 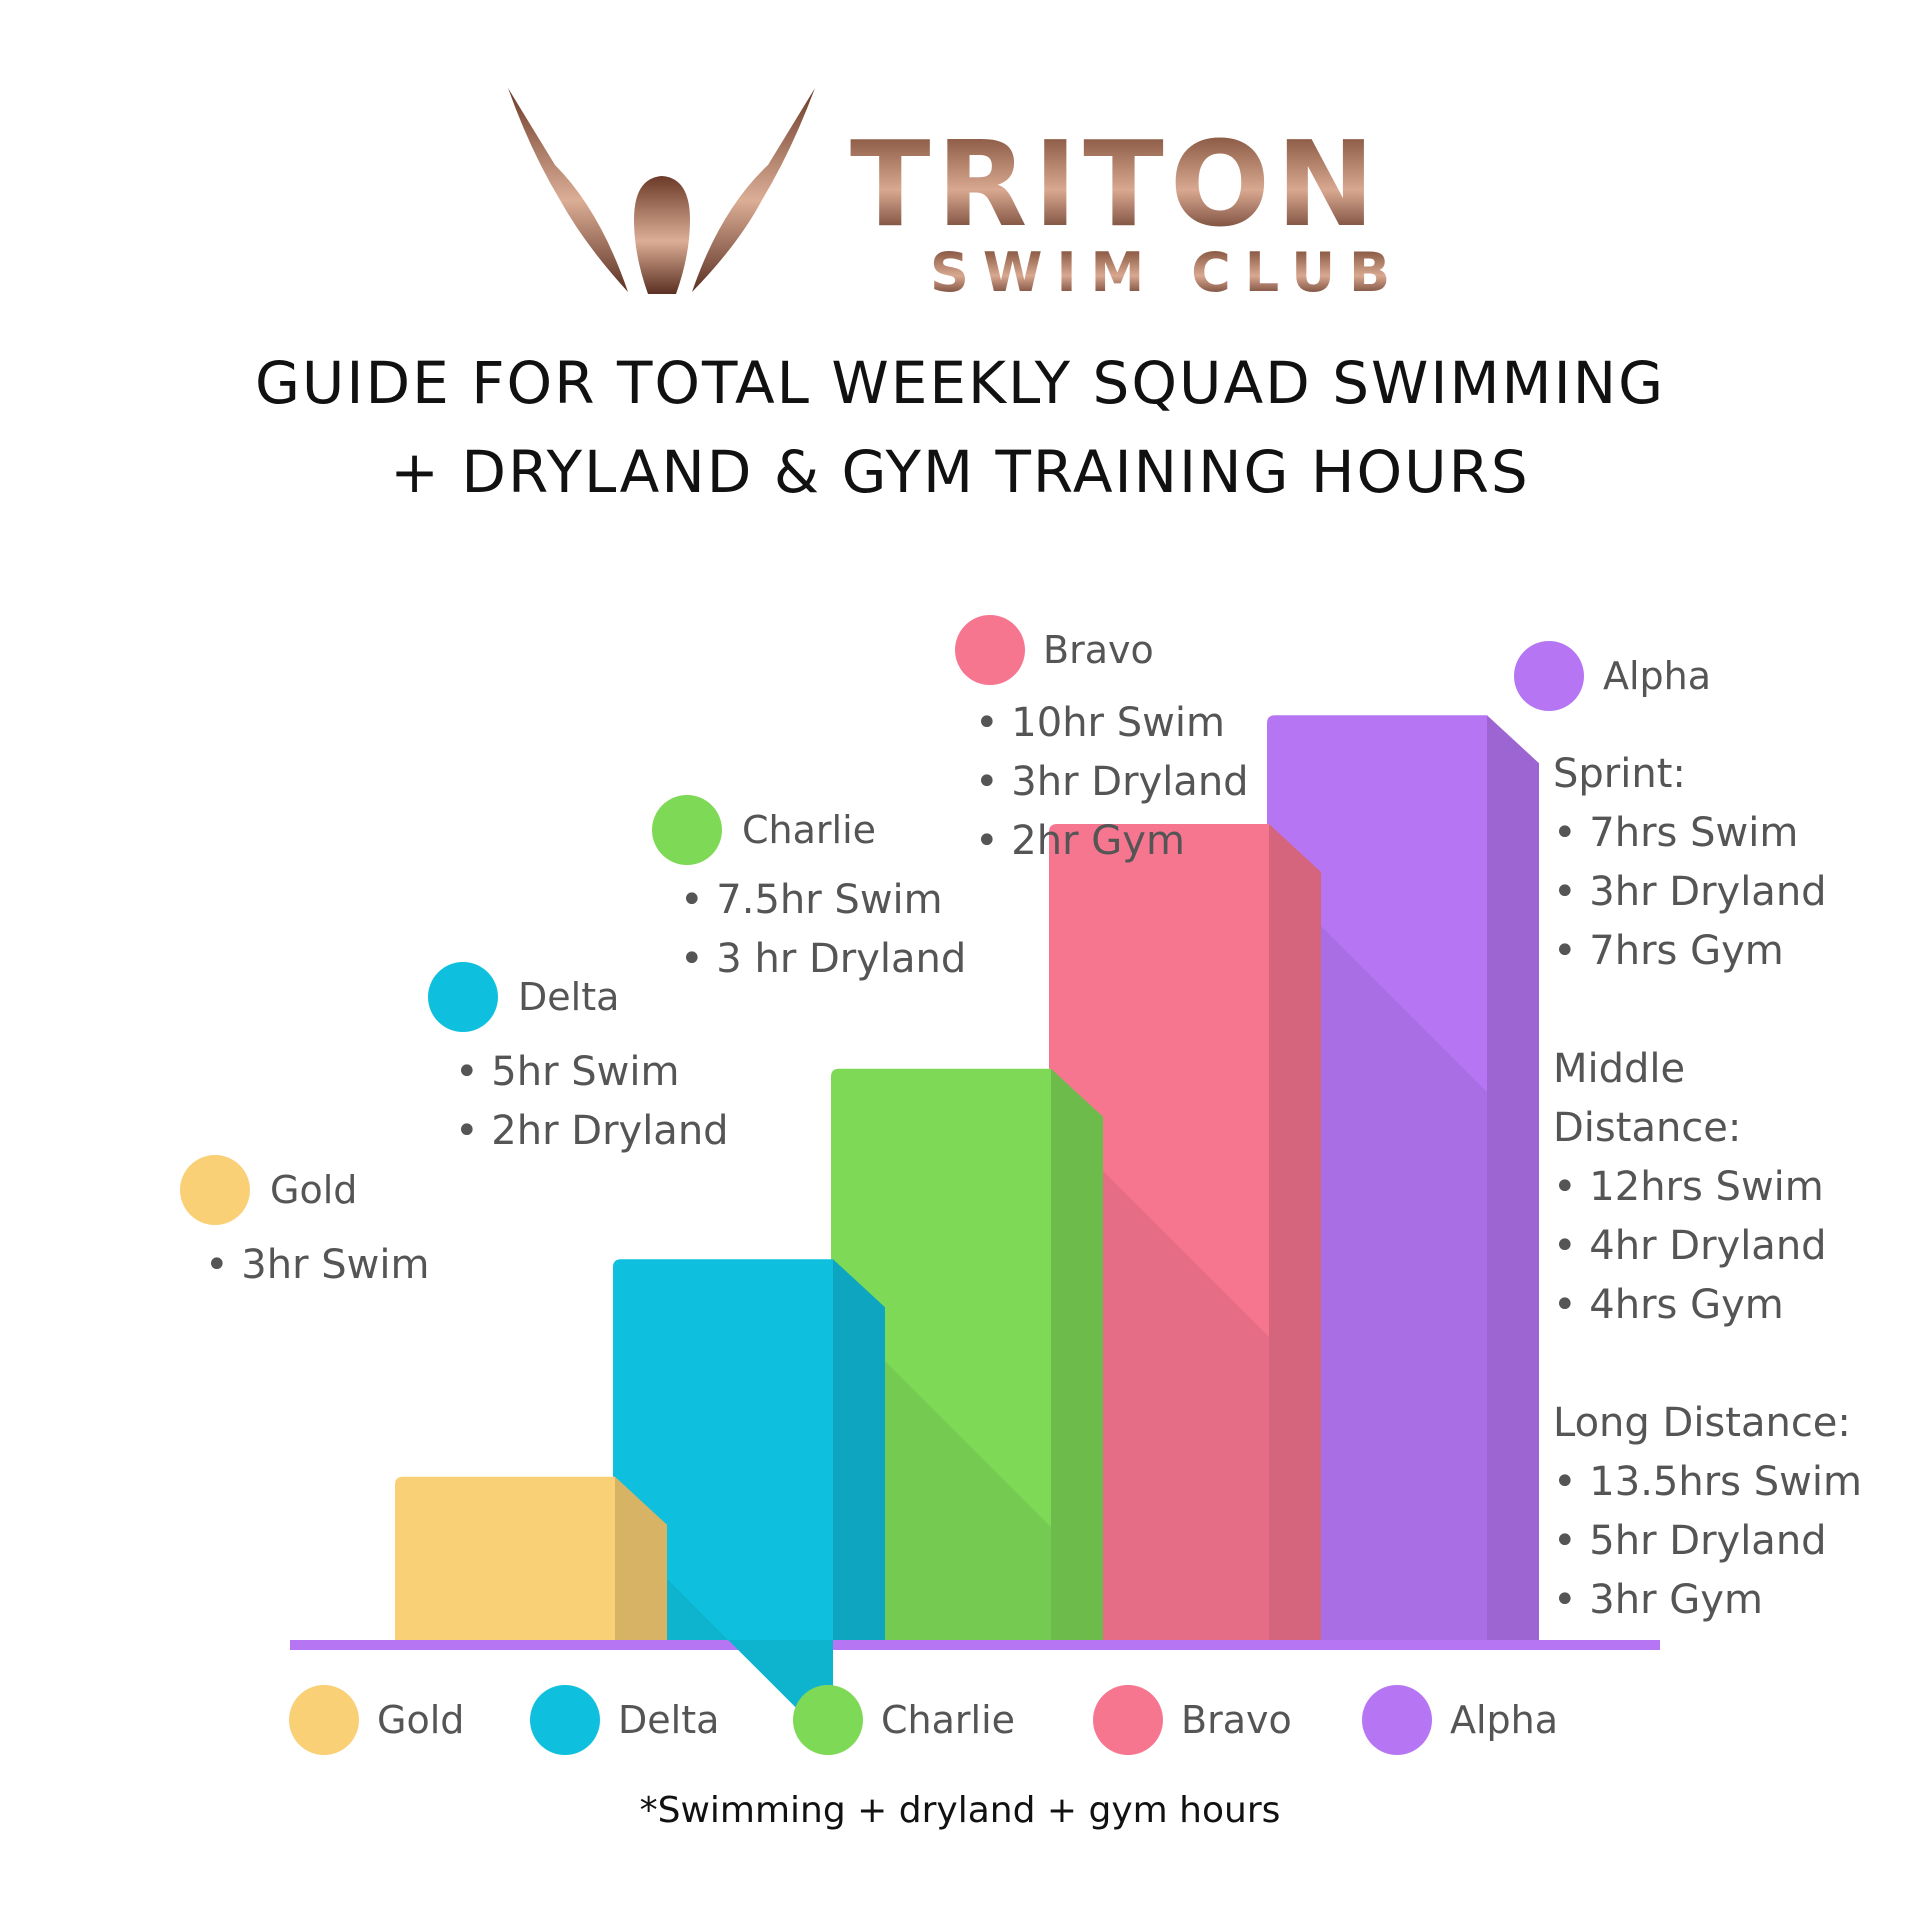 I want to click on bar-side-bravo, so click(x=1295, y=1232).